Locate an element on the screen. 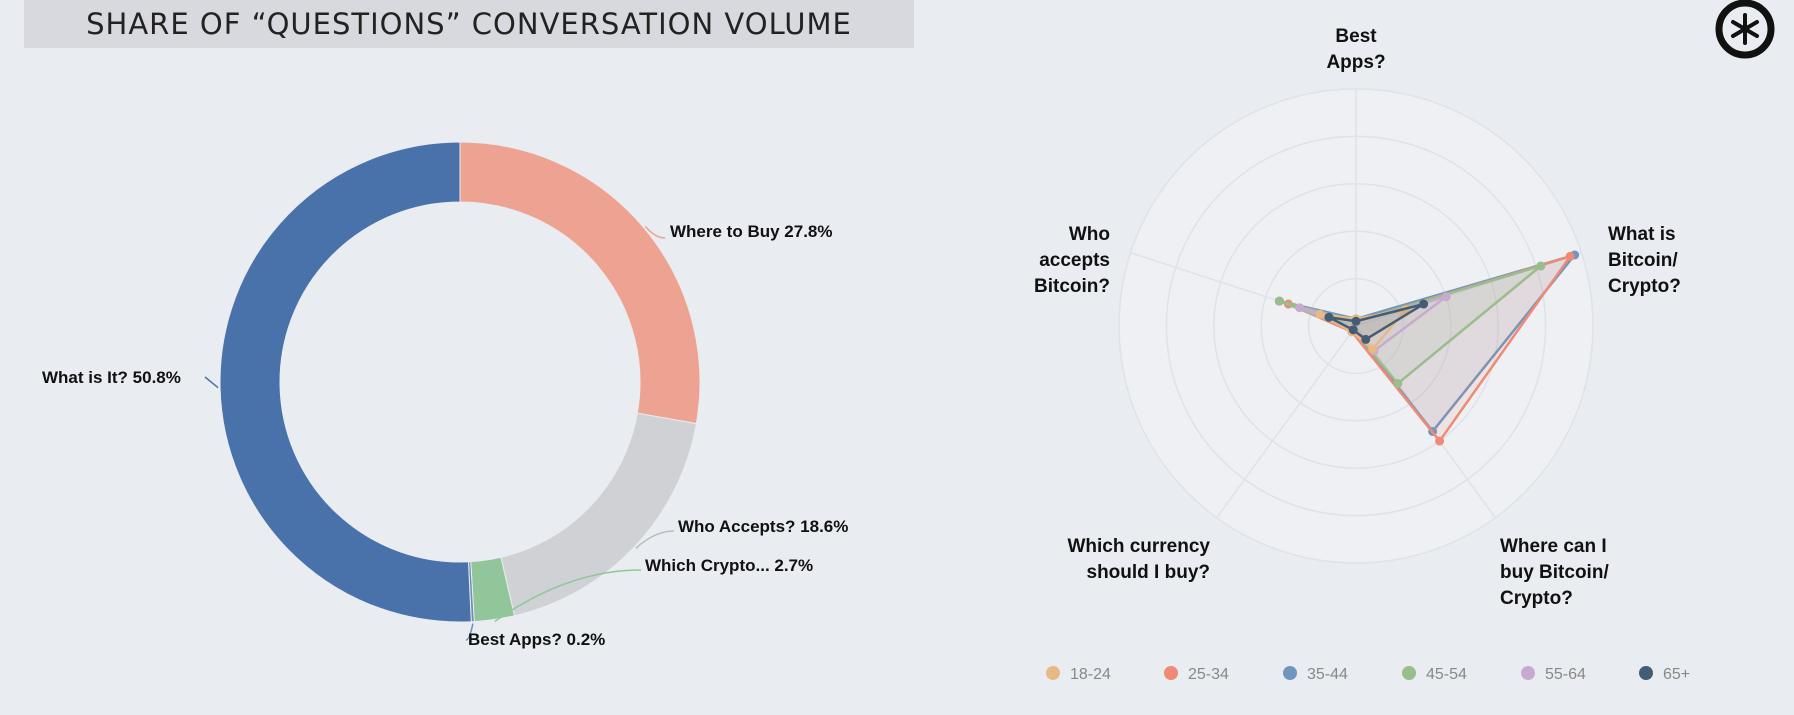 Image resolution: width=1794 pixels, height=715 pixels. legend-label: 45-54 is located at coordinates (1446, 674).